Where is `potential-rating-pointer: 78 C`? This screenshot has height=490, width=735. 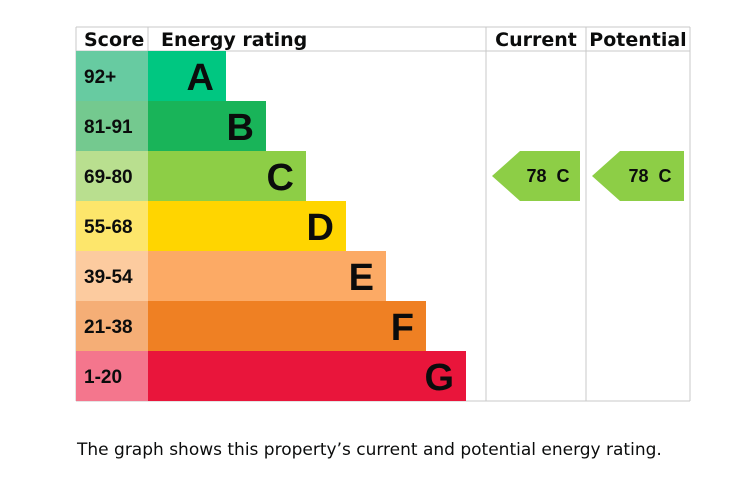
potential-rating-pointer: 78 C is located at coordinates (638, 176).